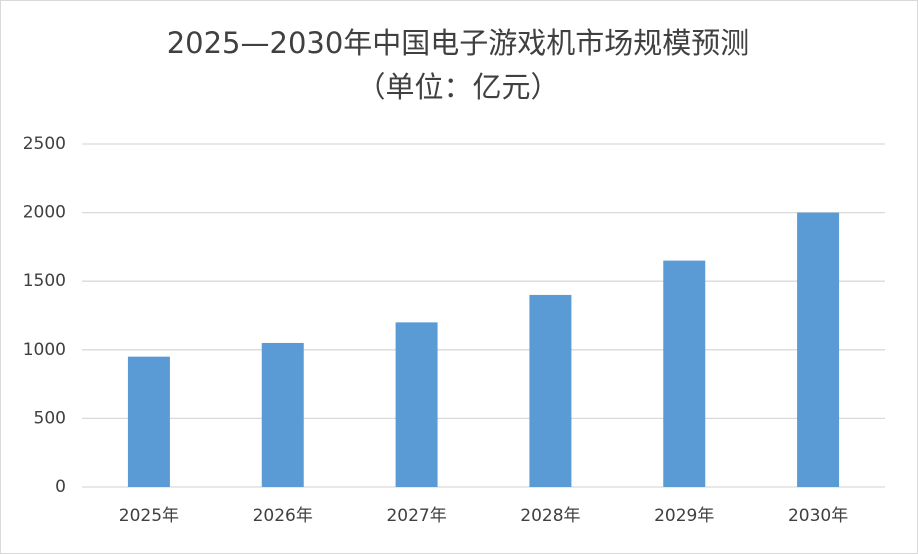 The width and height of the screenshot is (918, 554). What do you see at coordinates (818, 516) in the screenshot?
I see `x-tick-label: 2030年` at bounding box center [818, 516].